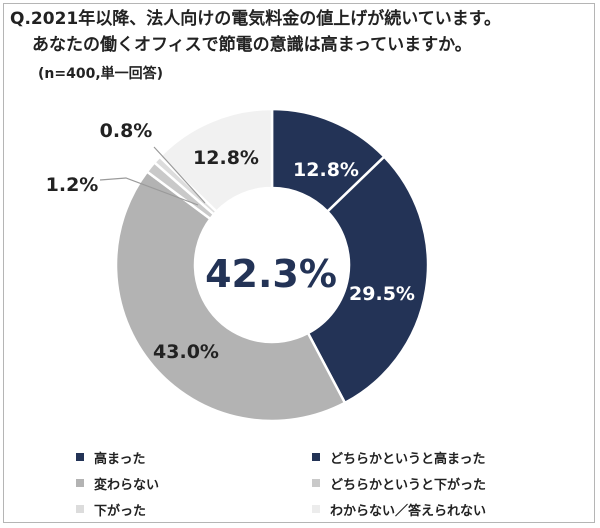 Image resolution: width=600 pixels, height=528 pixels. What do you see at coordinates (127, 485) in the screenshot?
I see `legend-label: 変わらない` at bounding box center [127, 485].